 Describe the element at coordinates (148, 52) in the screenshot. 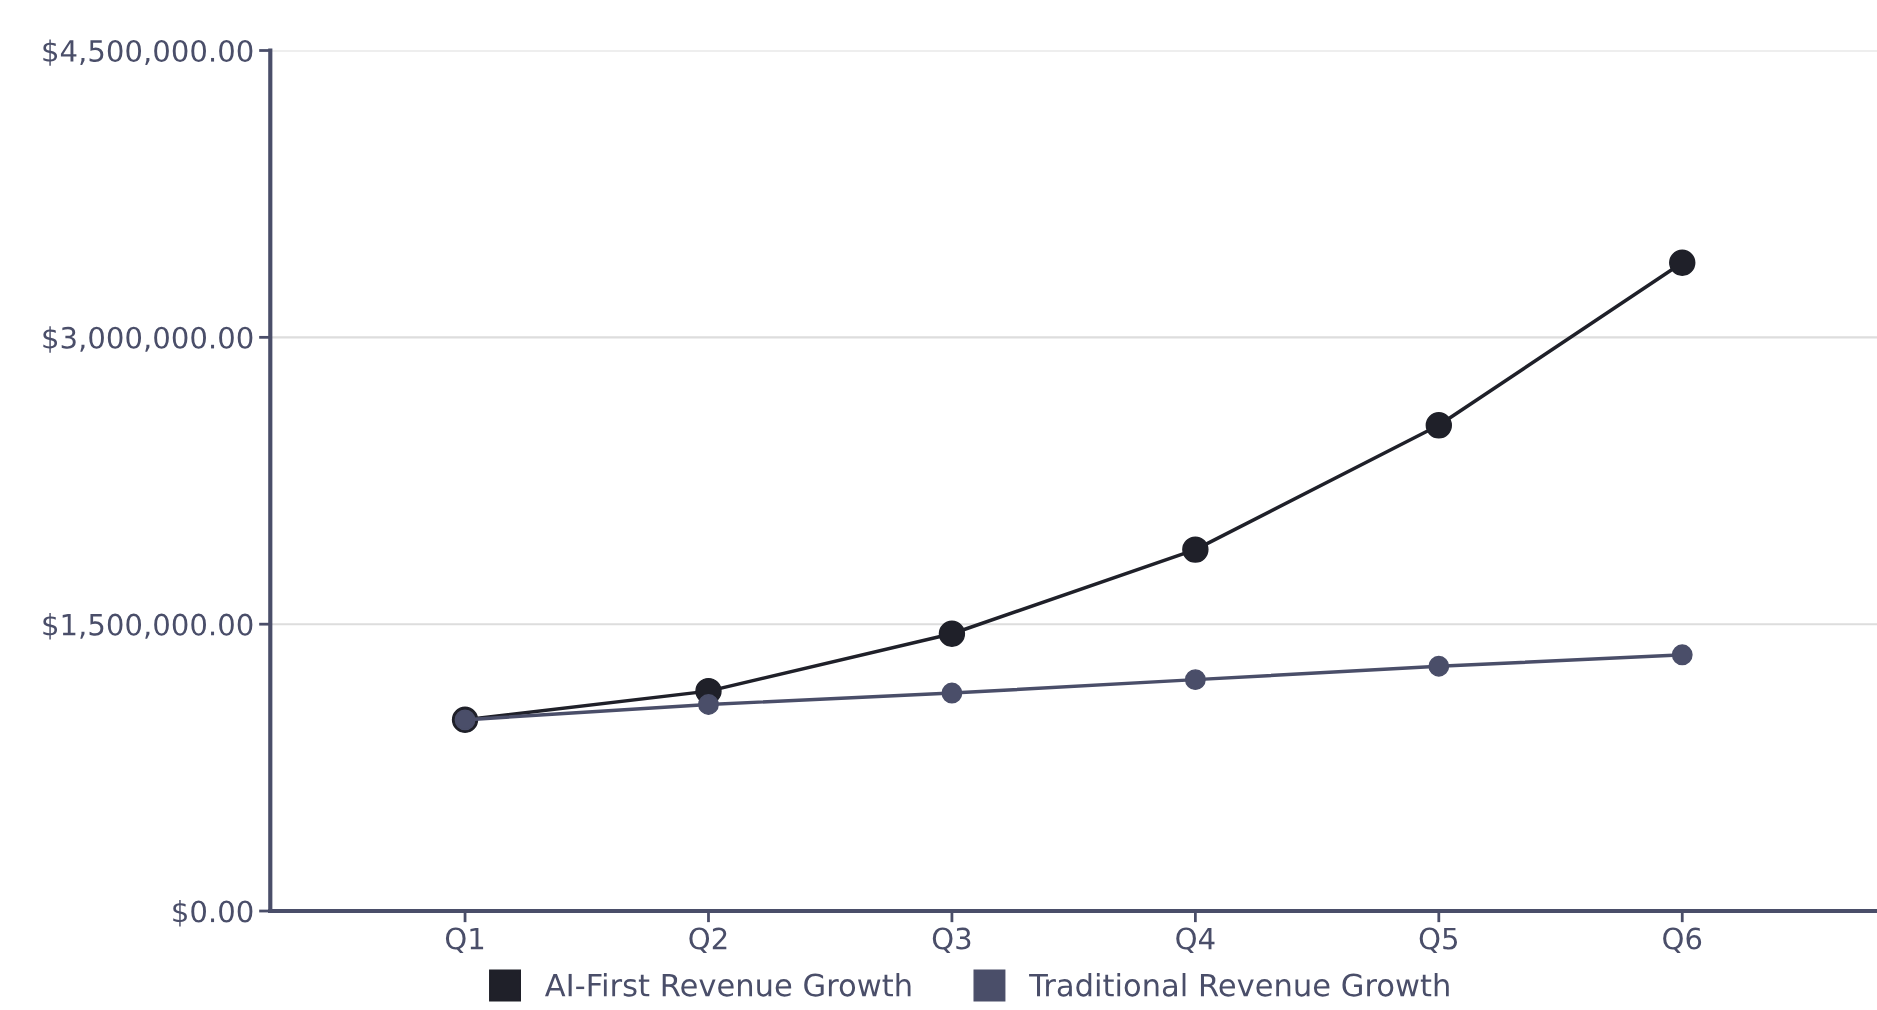

I see `y-tick-label: $4,500,000.00` at that location.